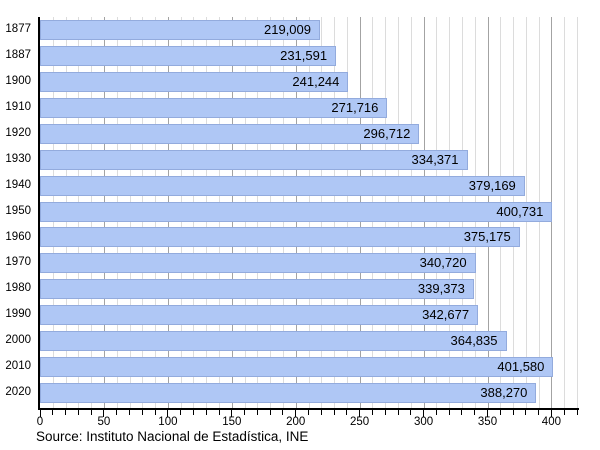 The width and height of the screenshot is (600, 450). What do you see at coordinates (273, 341) in the screenshot?
I see `bar-2000: 364,835` at bounding box center [273, 341].